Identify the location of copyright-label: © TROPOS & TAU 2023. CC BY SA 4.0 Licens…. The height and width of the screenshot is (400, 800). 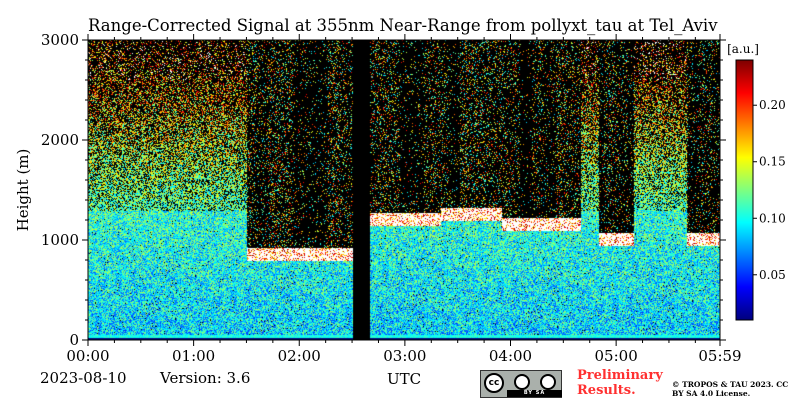
(730, 389).